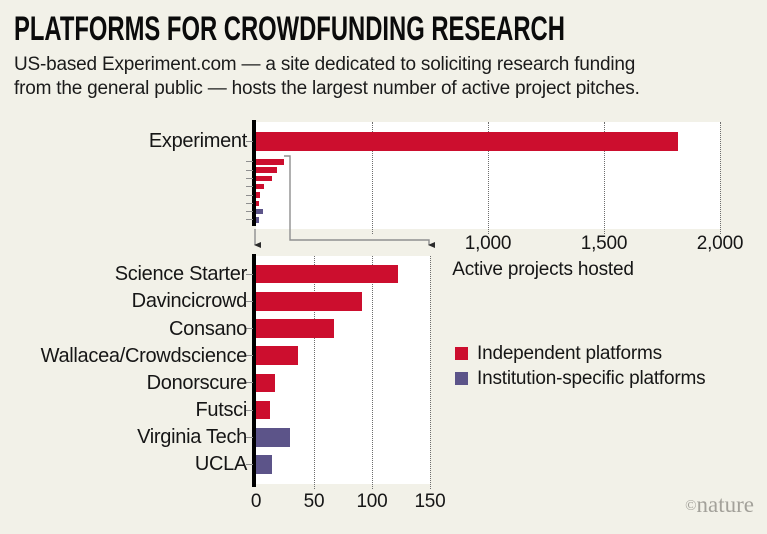 The image size is (767, 534). Describe the element at coordinates (249, 410) in the screenshot. I see `axis-tick-detail-futsci` at that location.